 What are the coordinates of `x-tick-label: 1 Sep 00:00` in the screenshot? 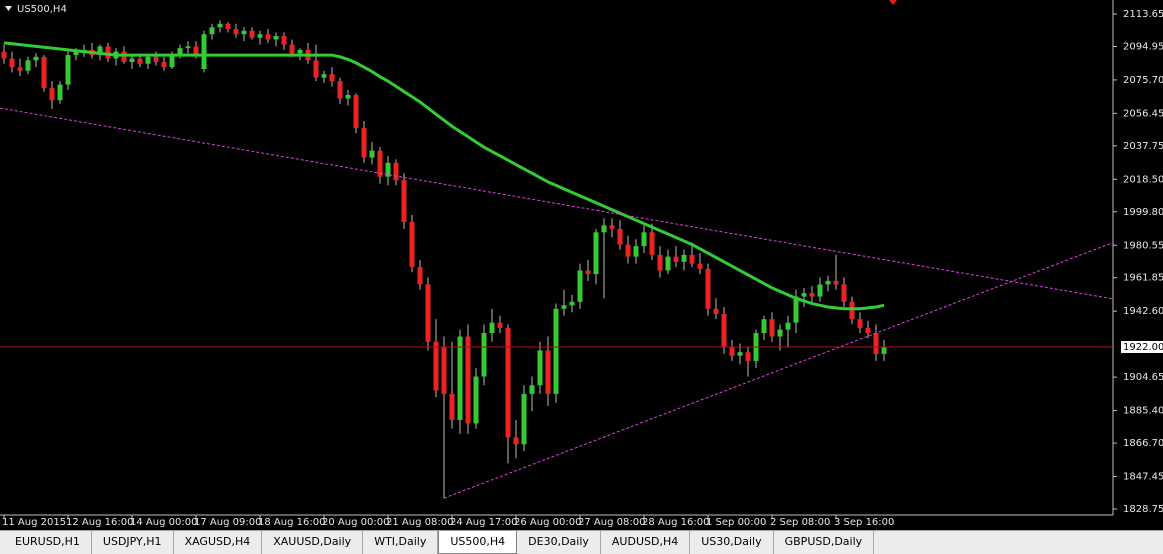 It's located at (736, 522).